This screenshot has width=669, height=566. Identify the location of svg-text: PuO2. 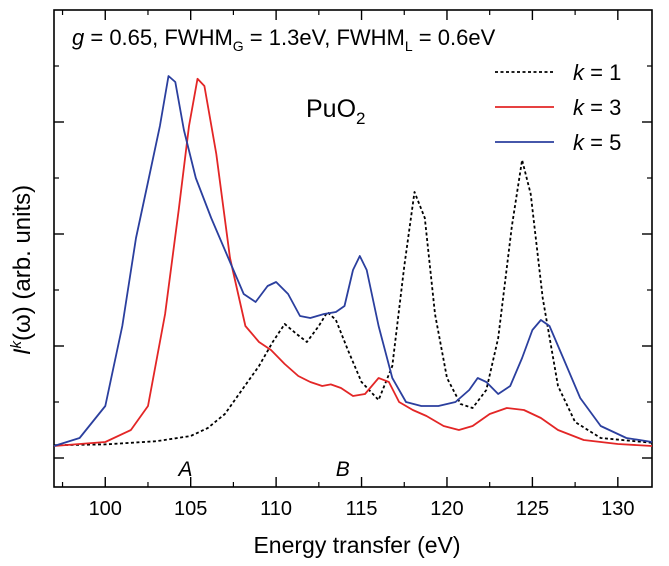
(336, 111).